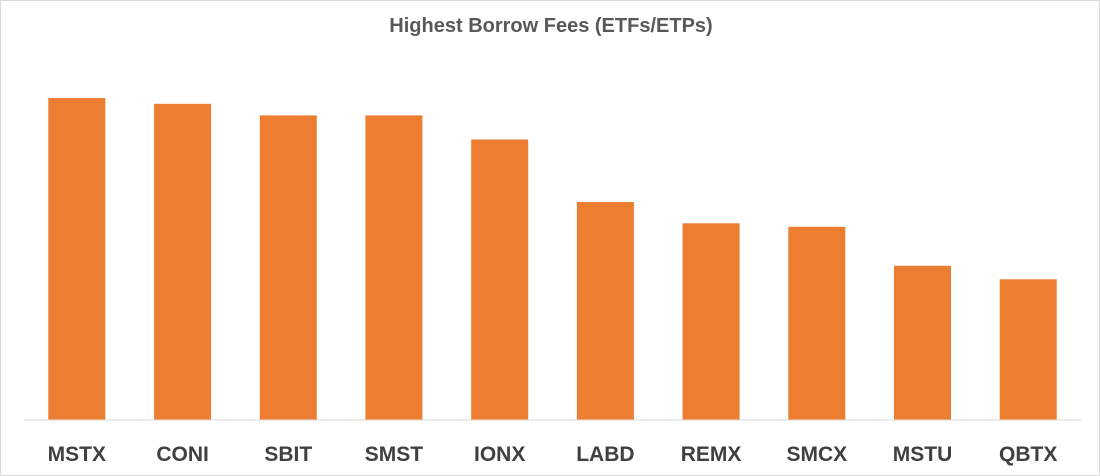 This screenshot has width=1100, height=476. Describe the element at coordinates (923, 454) in the screenshot. I see `category-label-mstu: MSTU` at that location.